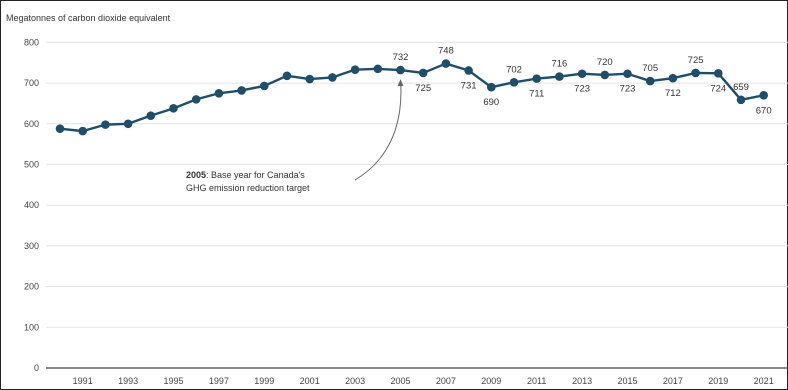 Image resolution: width=788 pixels, height=390 pixels. What do you see at coordinates (31, 83) in the screenshot?
I see `y-tick-label: 700` at bounding box center [31, 83].